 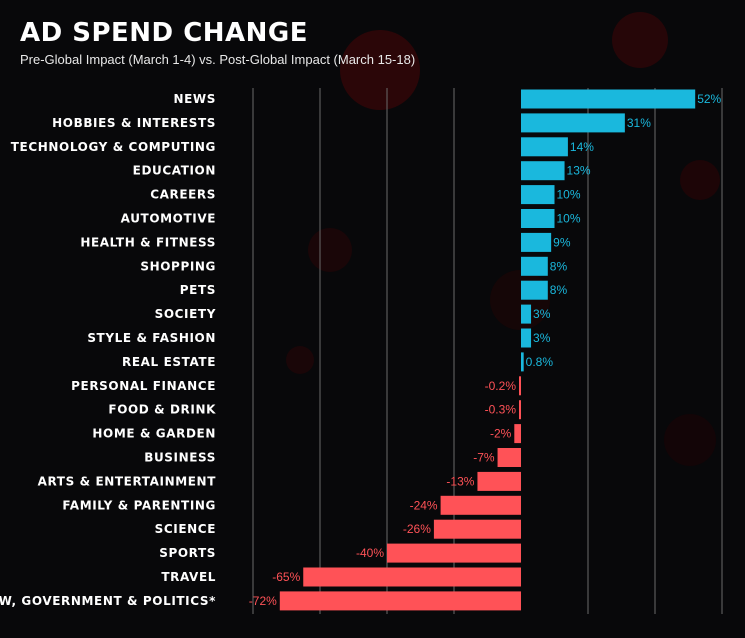 What do you see at coordinates (263, 601) in the screenshot?
I see `value-label-law-government-politics: -72%` at bounding box center [263, 601].